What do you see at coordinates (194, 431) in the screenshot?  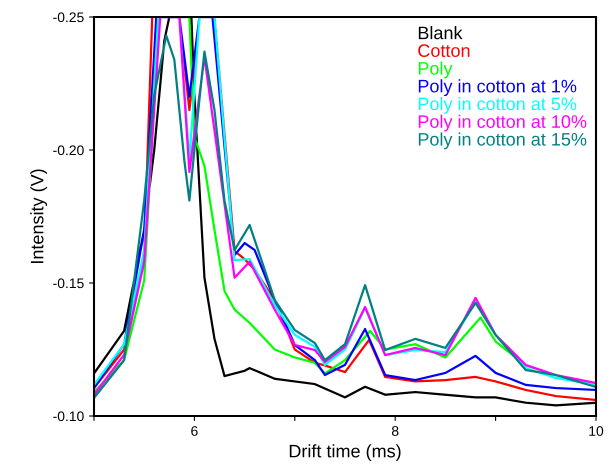 I see `x-tick-label: 6` at bounding box center [194, 431].